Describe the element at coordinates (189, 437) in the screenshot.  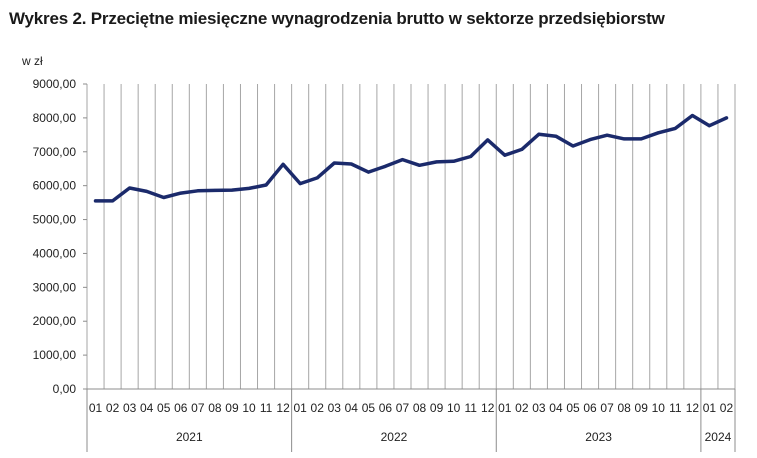
I see `year-label: 2021` at that location.